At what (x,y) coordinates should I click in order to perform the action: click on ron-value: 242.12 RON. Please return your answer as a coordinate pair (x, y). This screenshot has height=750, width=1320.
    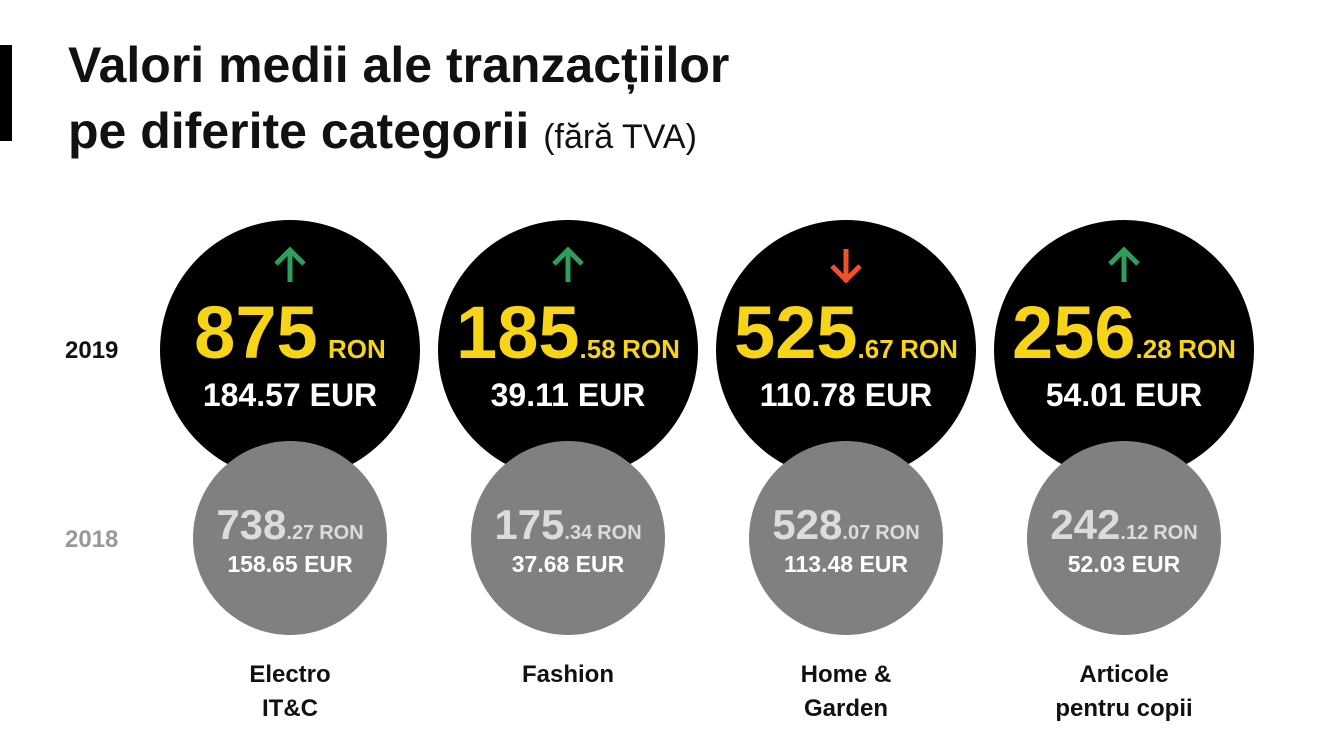
    Looking at the image, I should click on (1123, 524).